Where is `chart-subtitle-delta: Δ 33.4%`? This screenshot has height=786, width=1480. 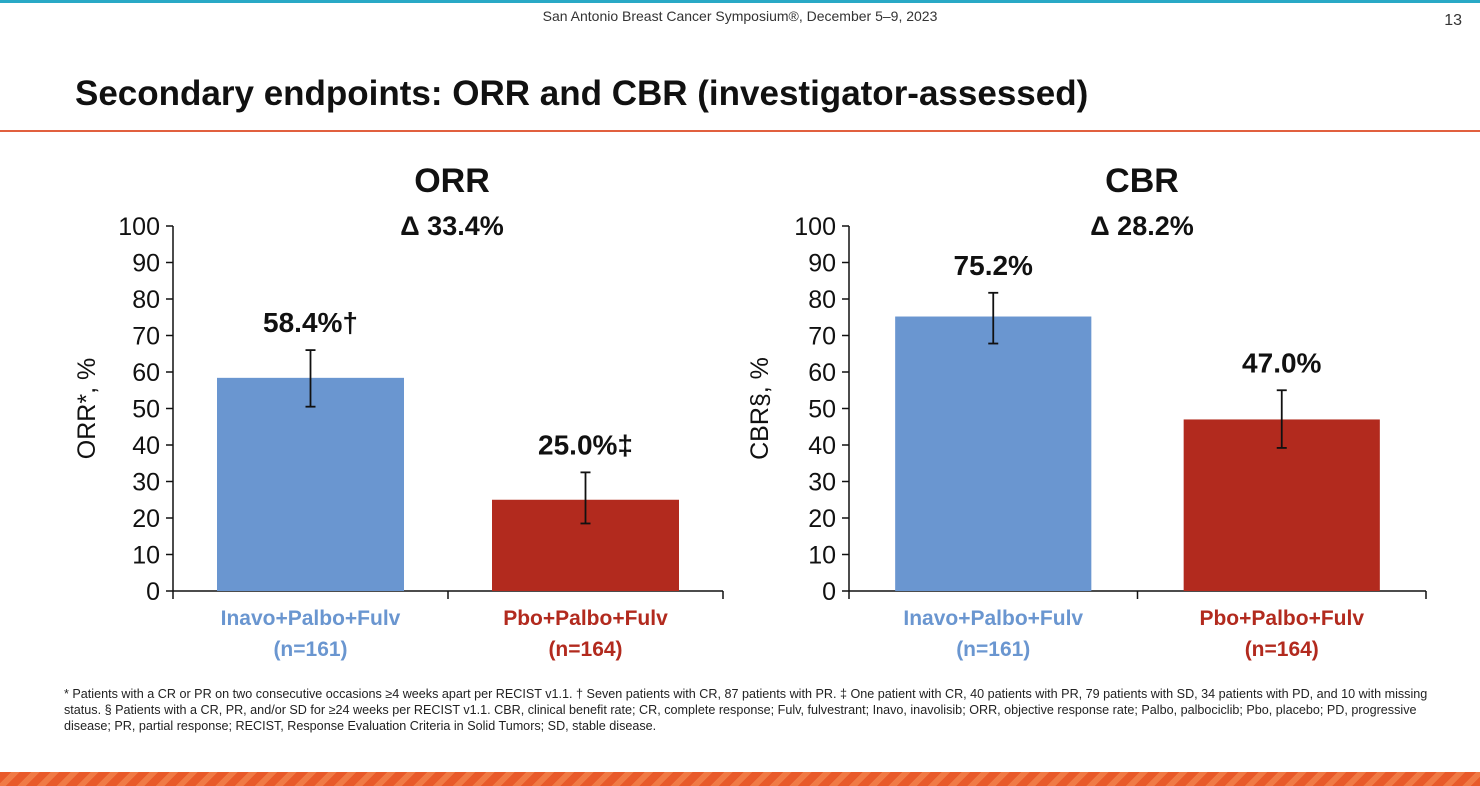 chart-subtitle-delta: Δ 33.4% is located at coordinates (451, 226).